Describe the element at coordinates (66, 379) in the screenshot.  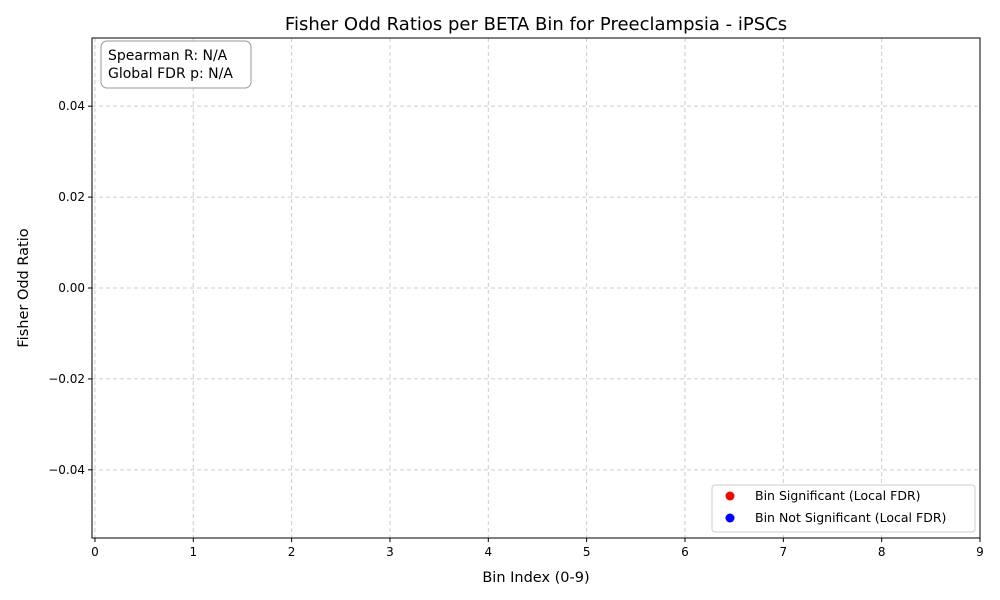
I see `y-tick-label: −0.02` at that location.